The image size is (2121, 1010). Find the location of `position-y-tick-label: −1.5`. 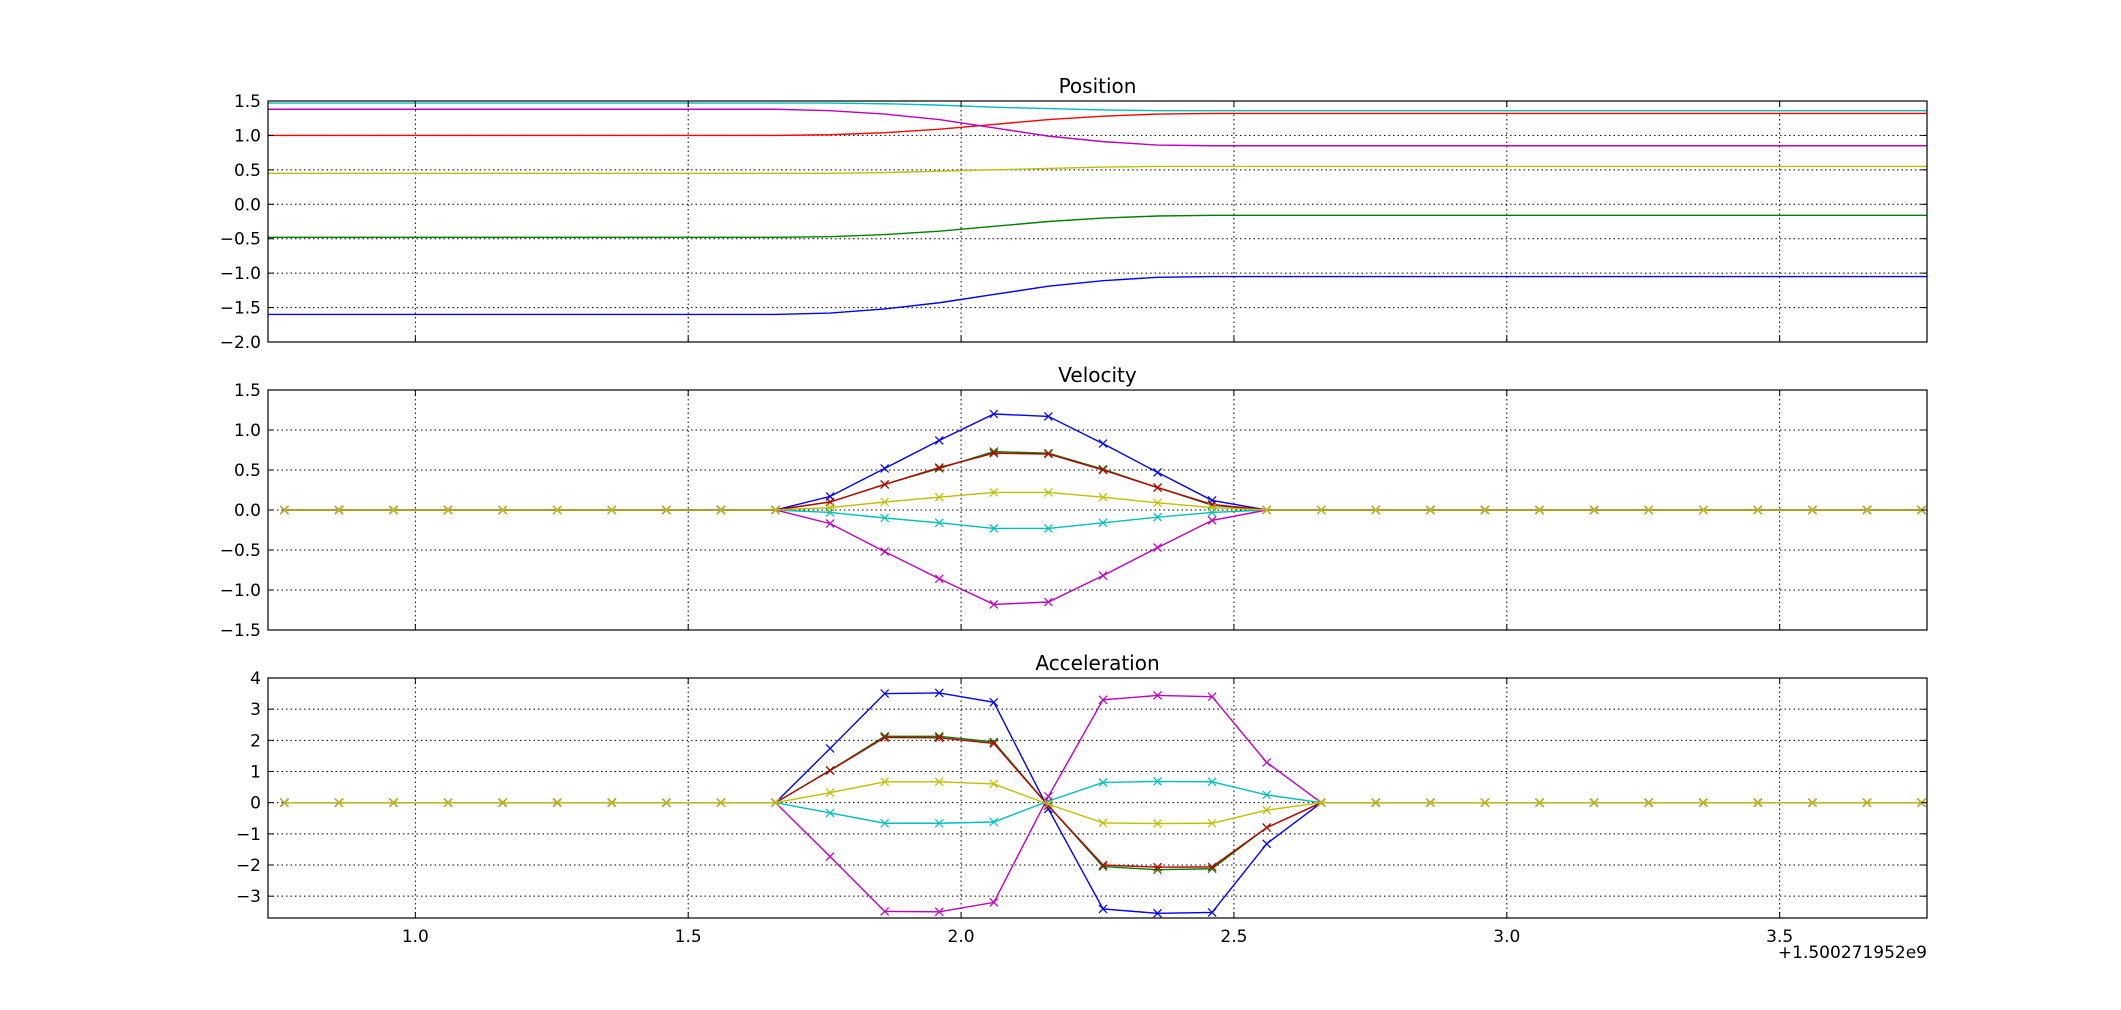

position-y-tick-label: −1.5 is located at coordinates (240, 309).